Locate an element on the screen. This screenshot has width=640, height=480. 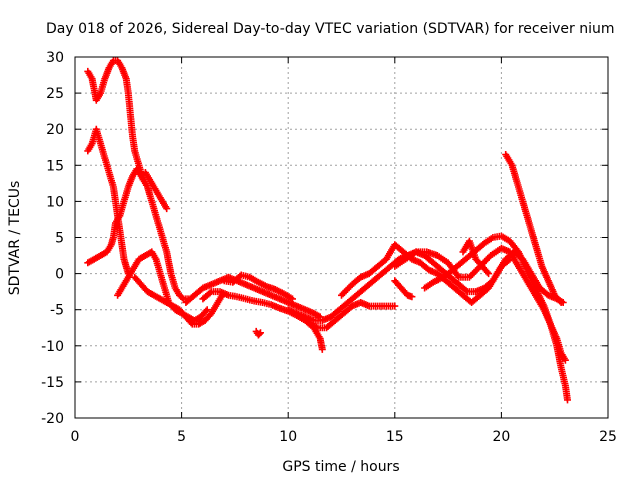
y-axis-label: SDTVAR / TECUs is located at coordinates (15, 238).